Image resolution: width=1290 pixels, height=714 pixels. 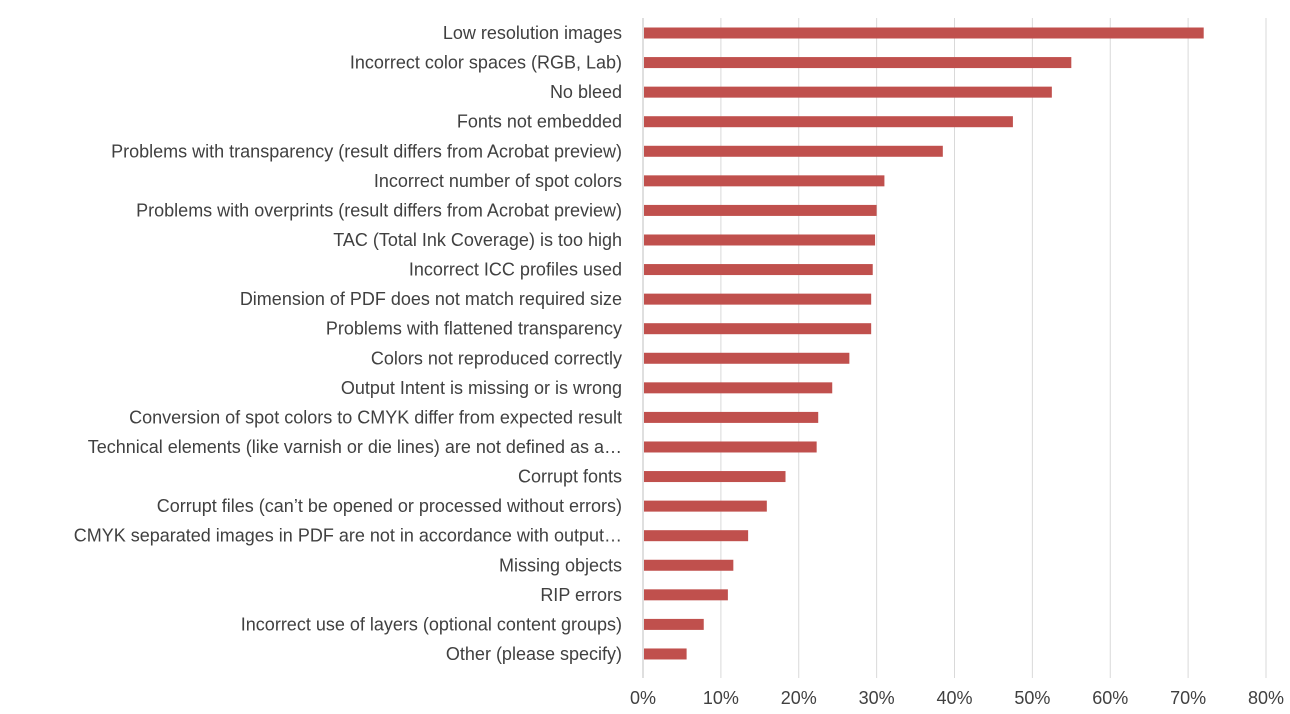 I want to click on x-tick-label: 10%, so click(x=721, y=698).